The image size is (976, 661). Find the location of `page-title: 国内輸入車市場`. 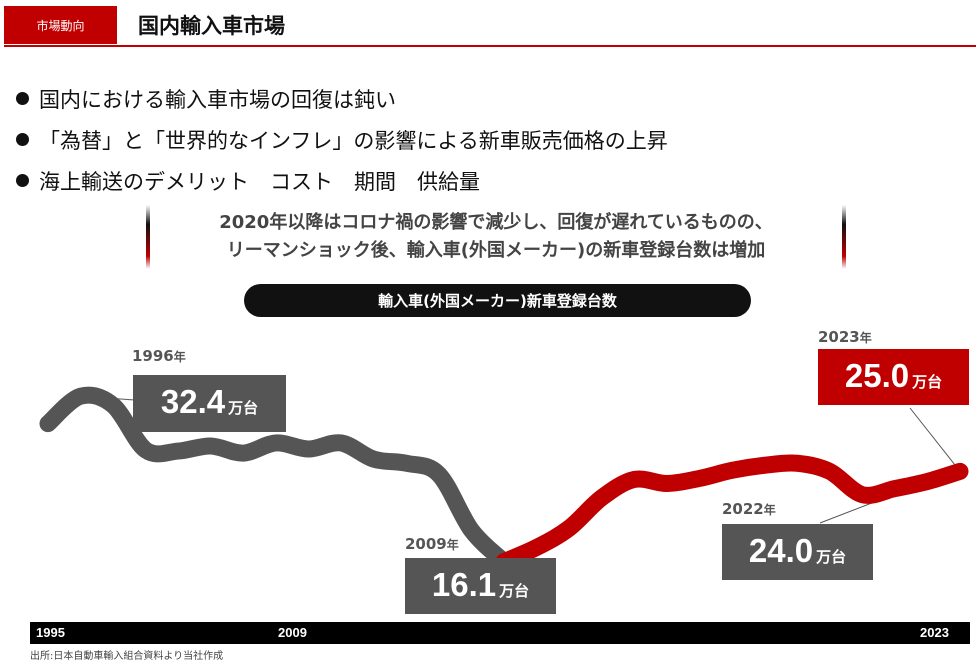

page-title: 国内輸入車市場 is located at coordinates (211, 26).